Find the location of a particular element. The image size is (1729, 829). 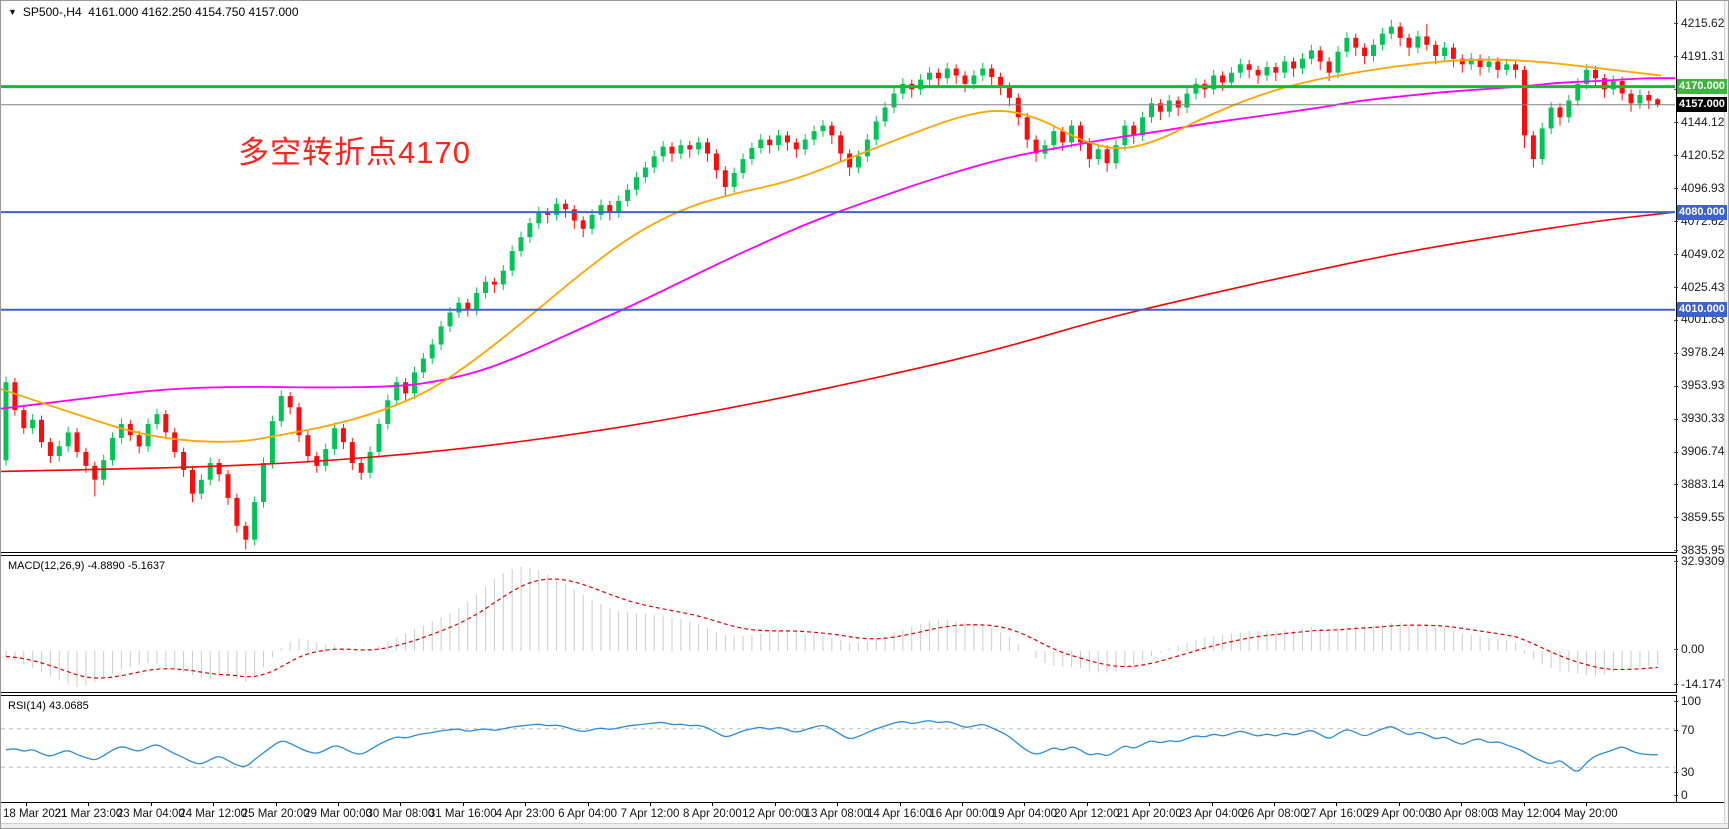

rsi-label: RSI(14) 43.0685 is located at coordinates (48, 706).